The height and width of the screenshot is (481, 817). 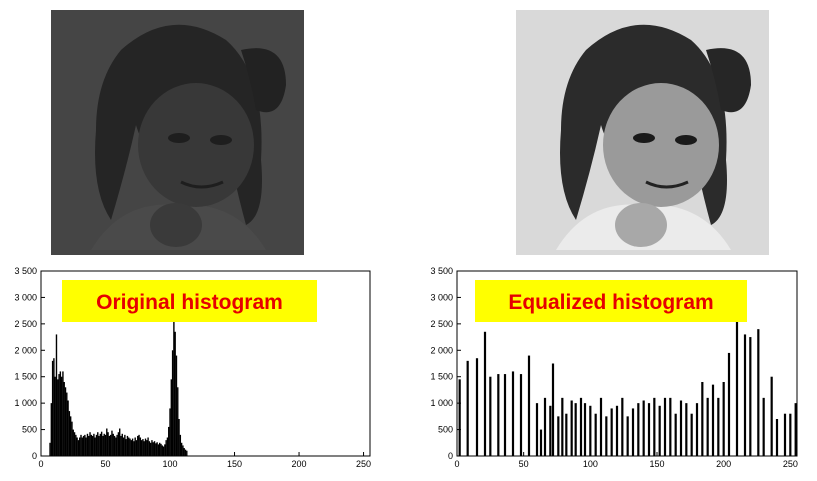 I want to click on chart-title-box, so click(x=611, y=301).